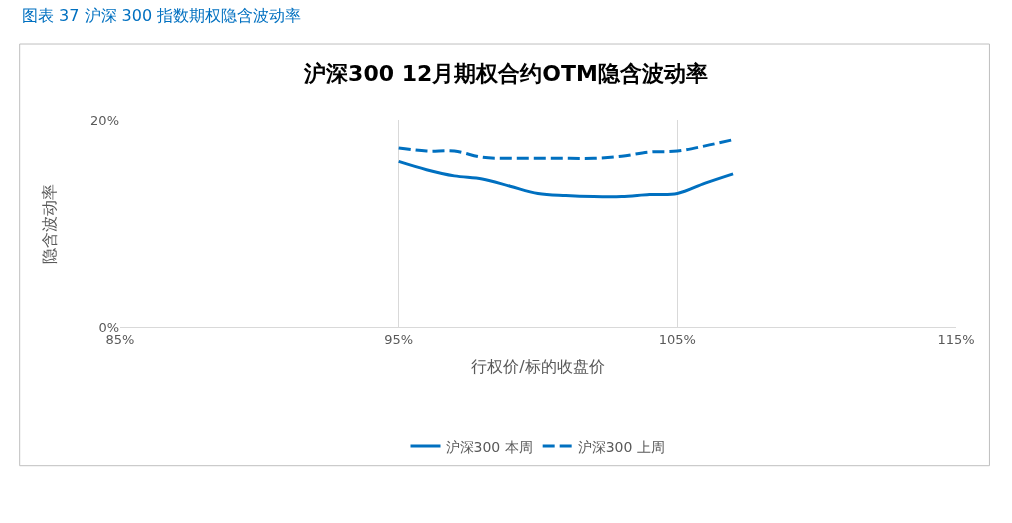 This screenshot has width=1012, height=523. What do you see at coordinates (956, 339) in the screenshot?
I see `x-tick-label: 115%` at bounding box center [956, 339].